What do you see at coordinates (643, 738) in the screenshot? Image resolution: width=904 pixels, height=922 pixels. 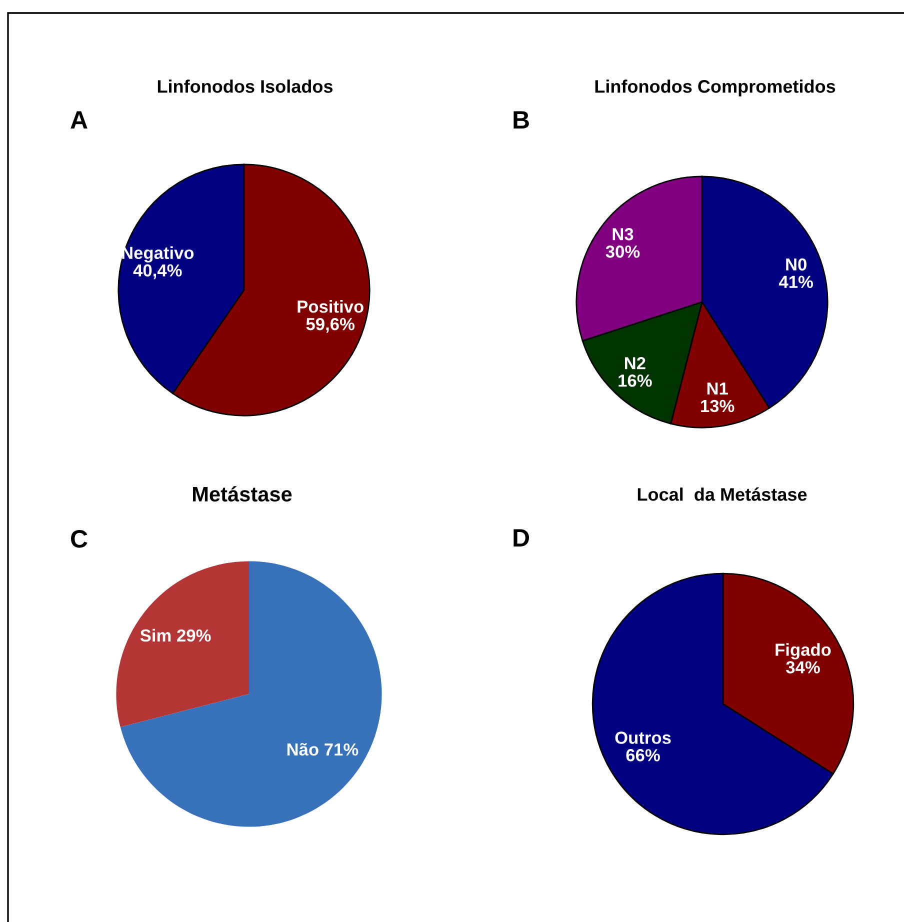 I see `slice-label: Outros` at bounding box center [643, 738].